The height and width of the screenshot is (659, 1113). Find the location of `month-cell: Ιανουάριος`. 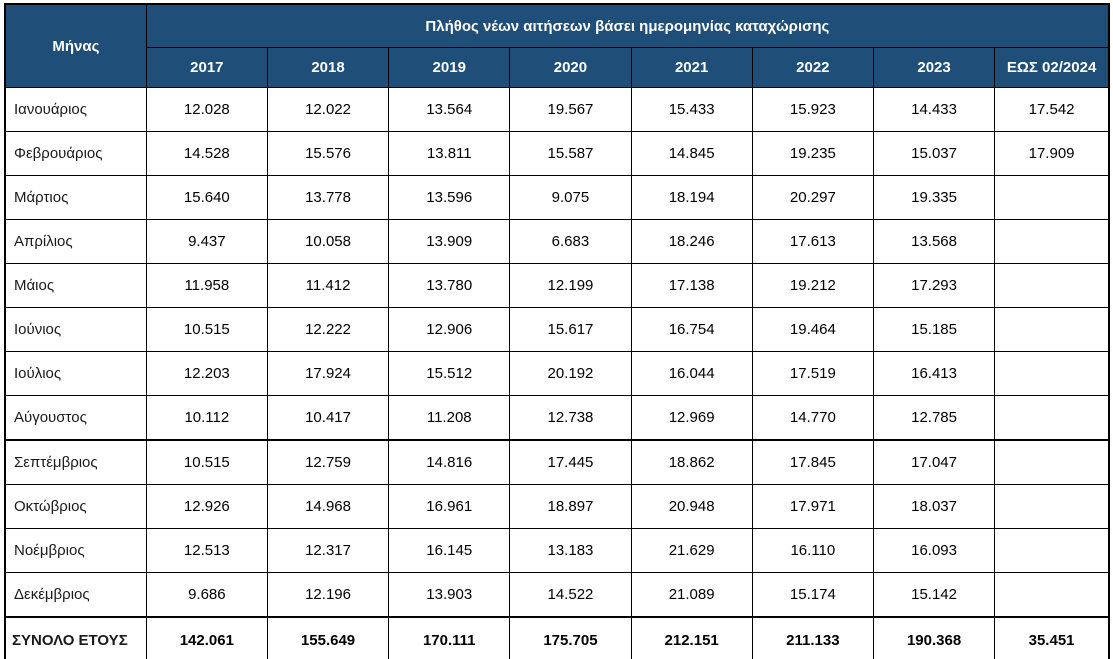

month-cell: Ιανουάριος is located at coordinates (75, 109).